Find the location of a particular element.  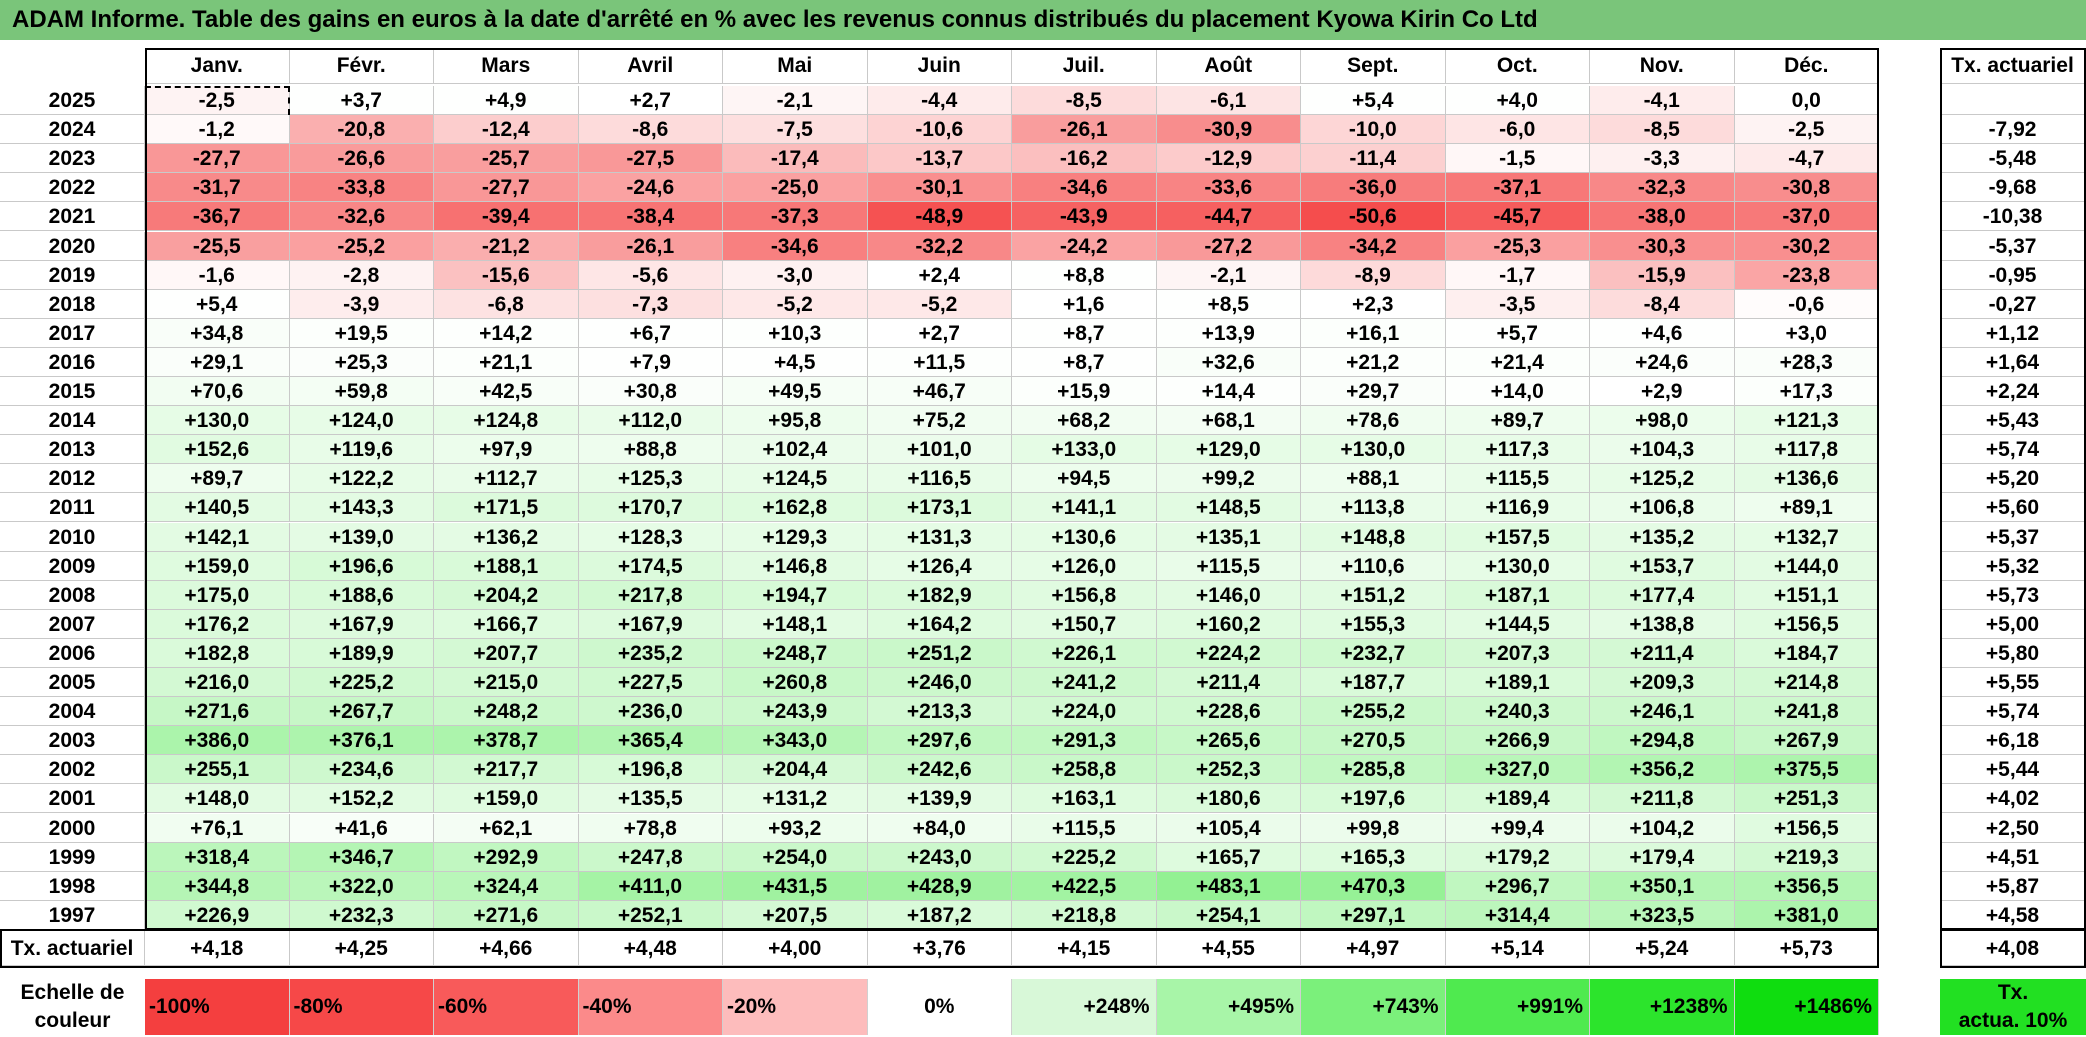

table-cell: +25,3 is located at coordinates (361, 362).